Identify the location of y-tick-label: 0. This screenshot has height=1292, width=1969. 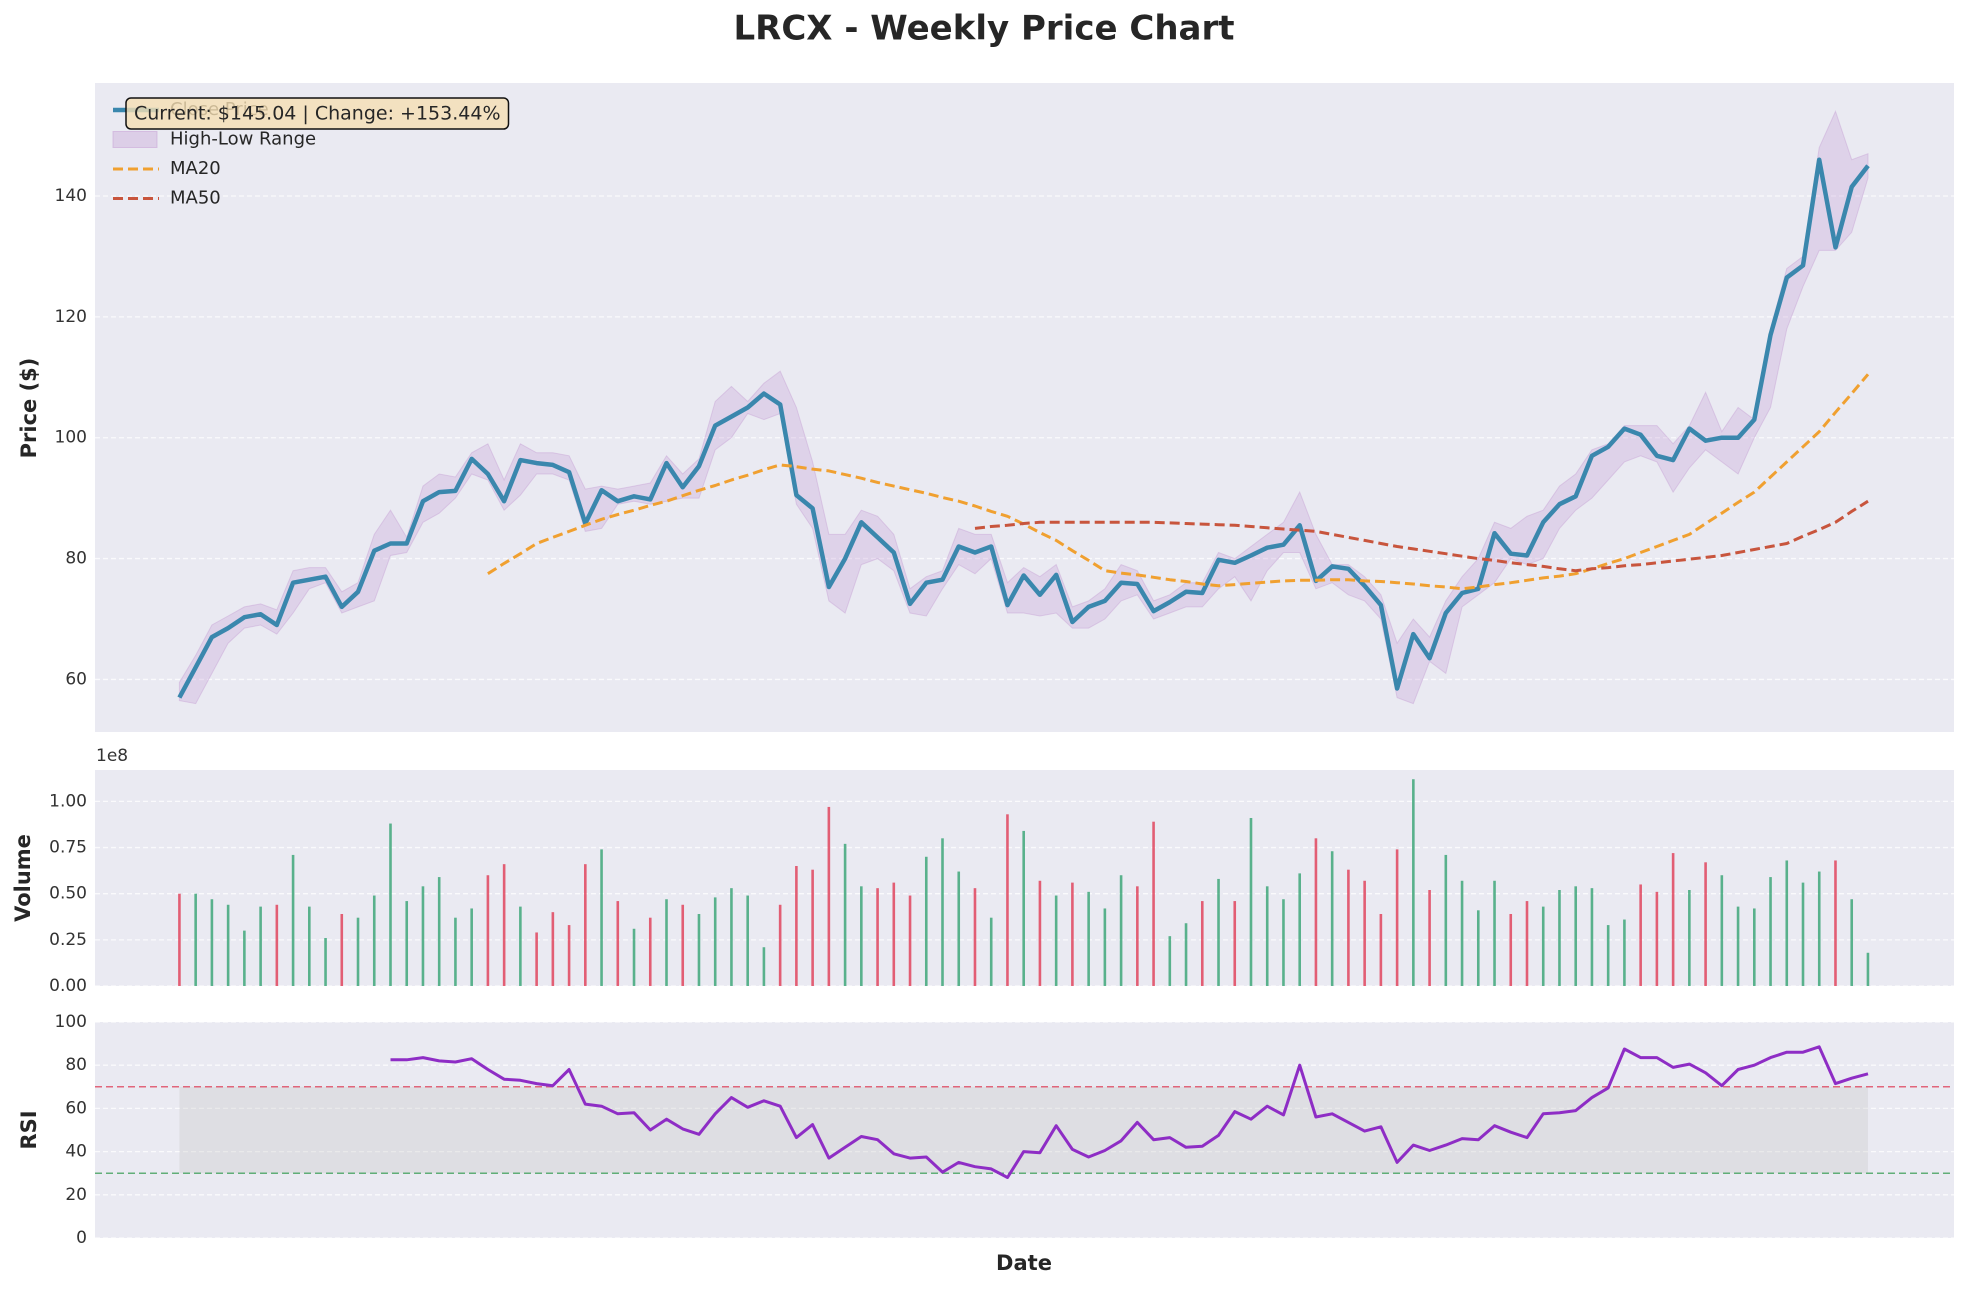
(81, 1238).